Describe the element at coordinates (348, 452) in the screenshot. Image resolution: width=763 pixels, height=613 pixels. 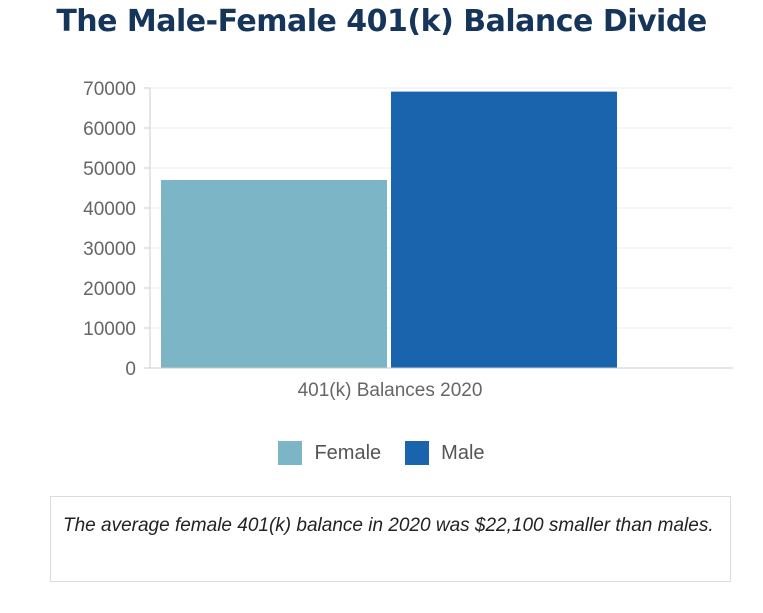
I see `legend-label-female: Female` at that location.